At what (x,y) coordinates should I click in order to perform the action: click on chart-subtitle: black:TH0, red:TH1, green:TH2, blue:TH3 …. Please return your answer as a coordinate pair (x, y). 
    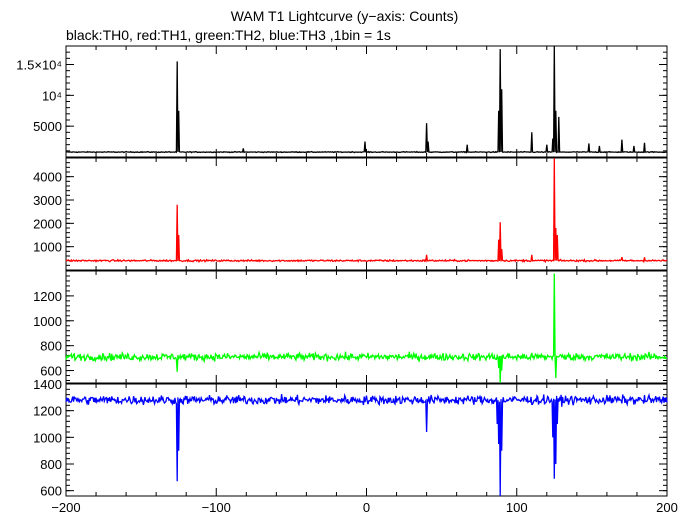
    Looking at the image, I should click on (228, 35).